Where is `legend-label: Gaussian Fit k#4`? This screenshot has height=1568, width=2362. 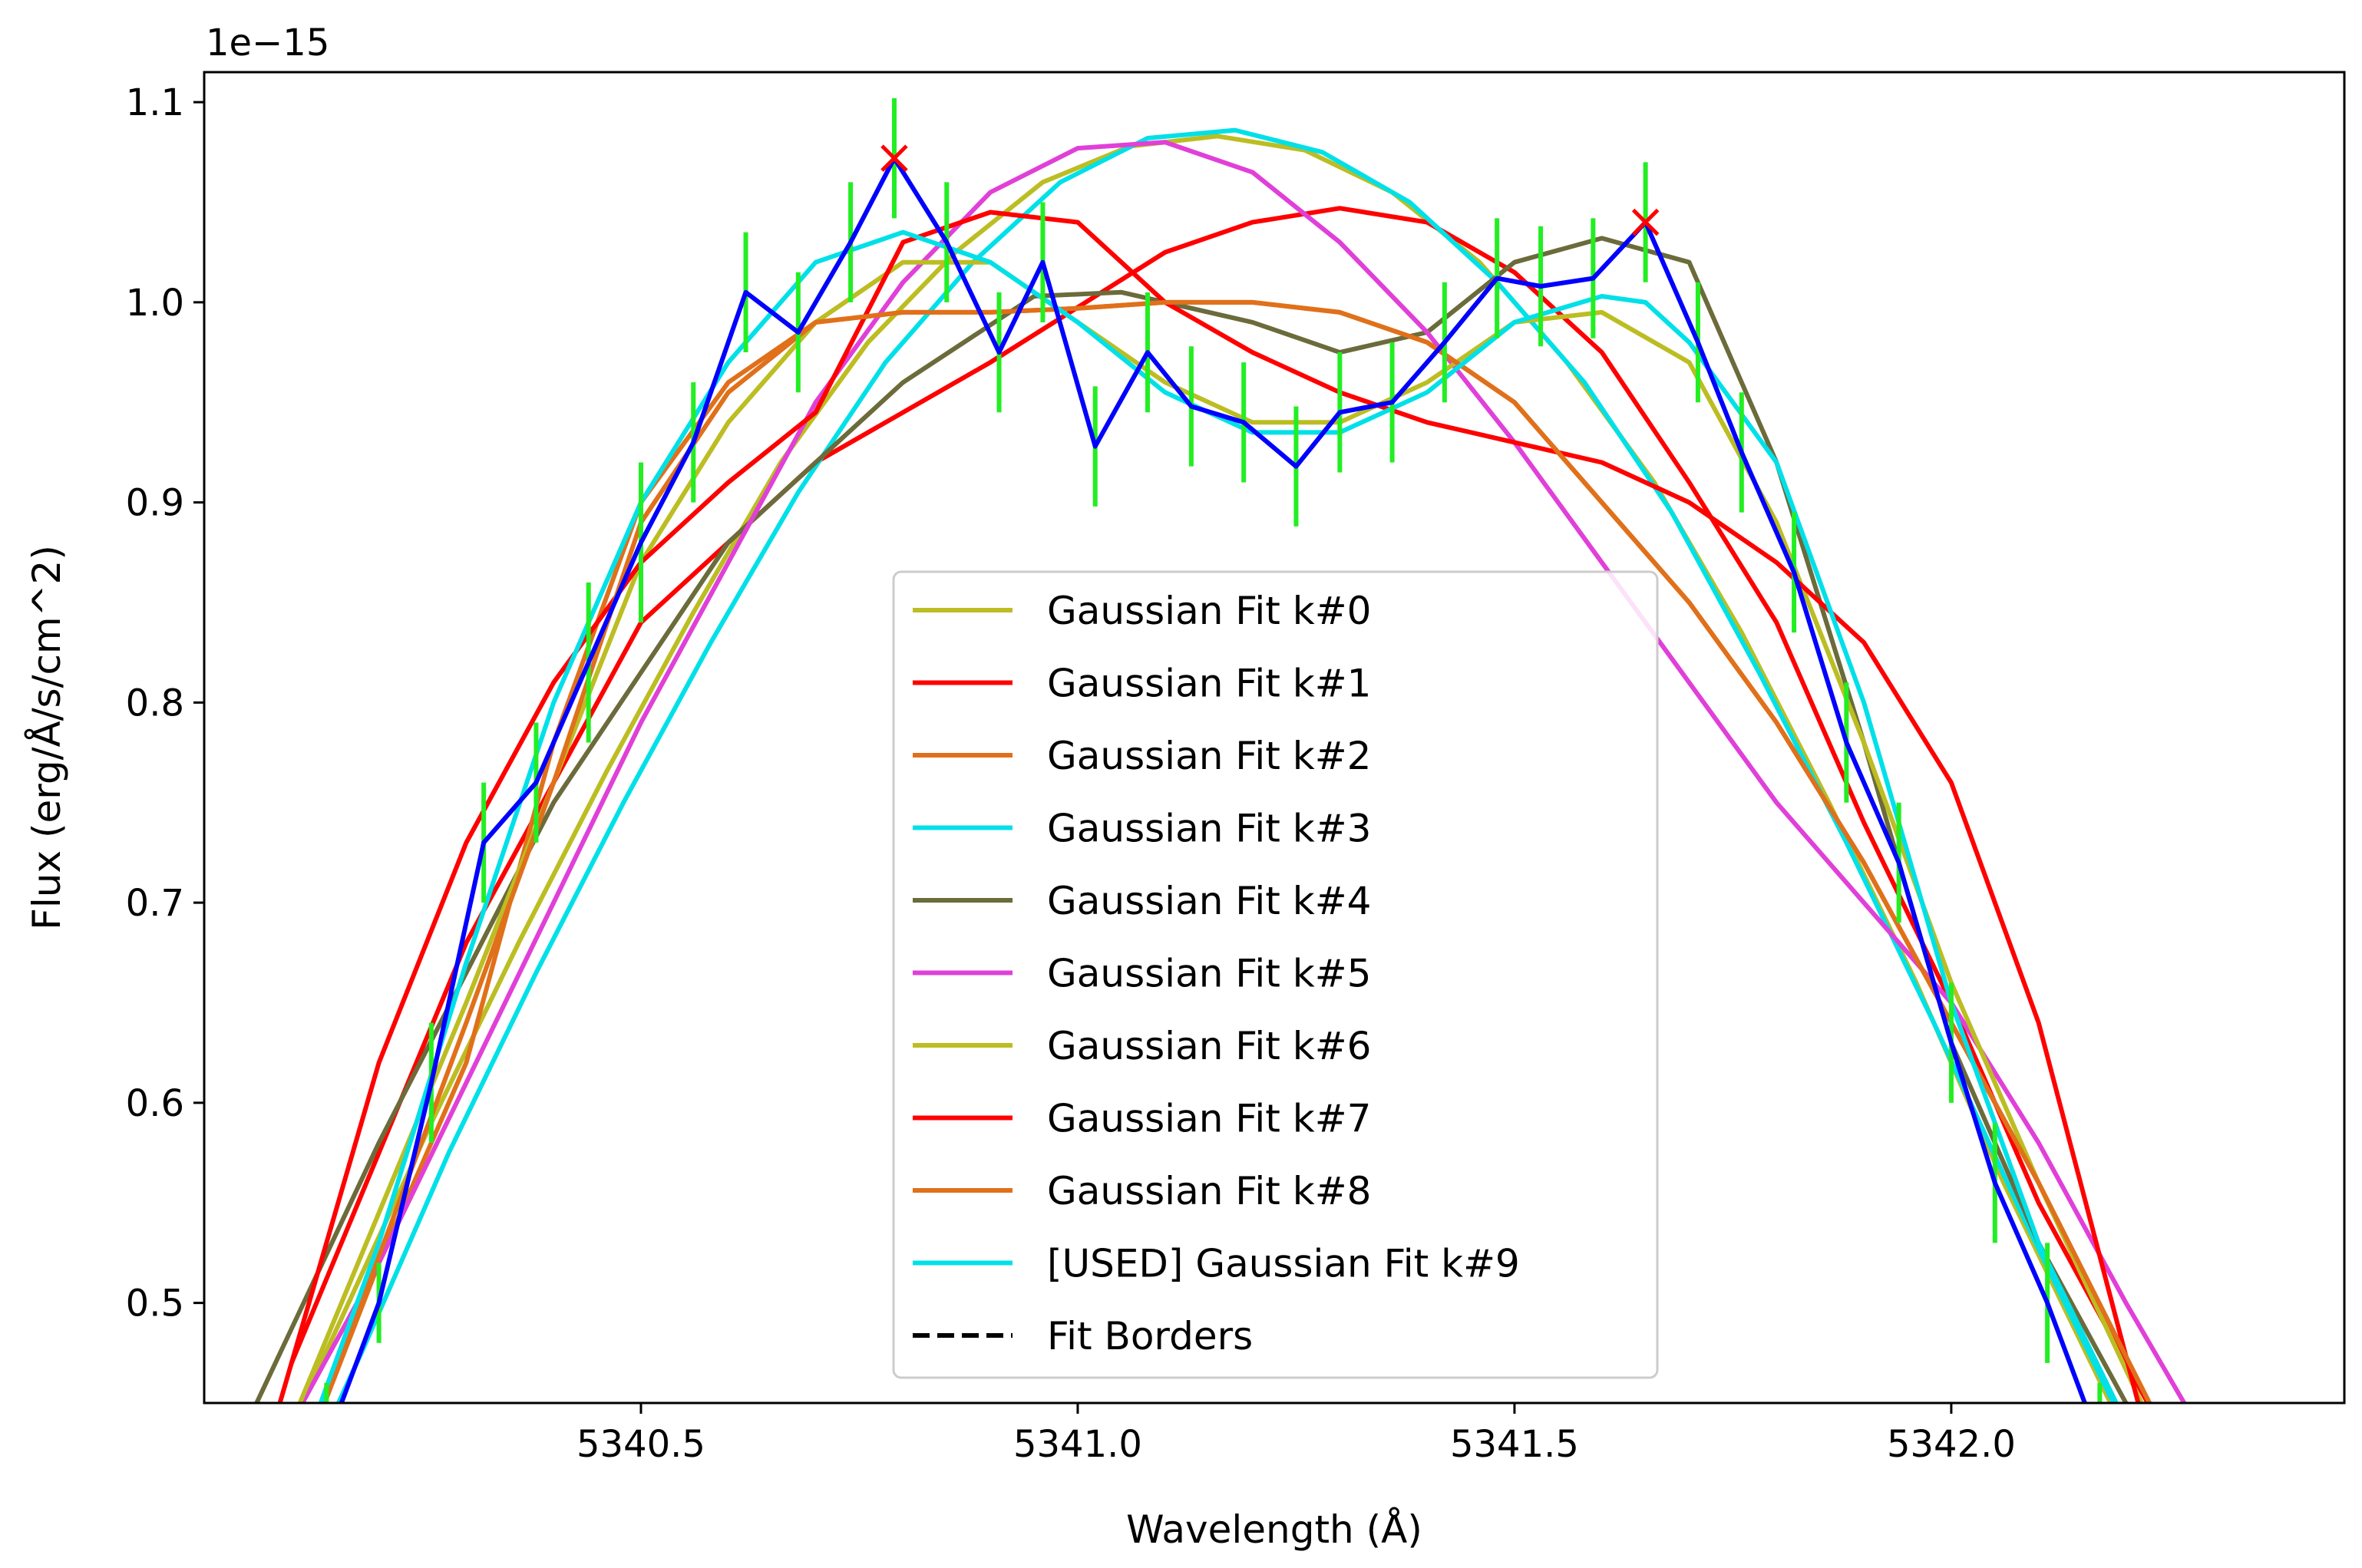 legend-label: Gaussian Fit k#4 is located at coordinates (1209, 901).